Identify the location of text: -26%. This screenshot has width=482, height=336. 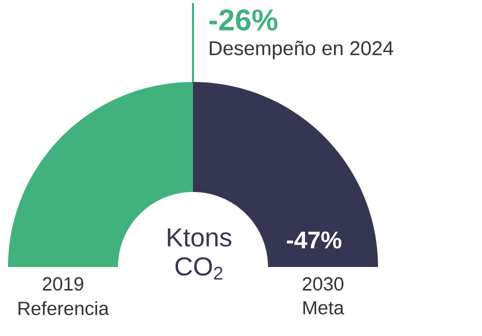
(243, 20).